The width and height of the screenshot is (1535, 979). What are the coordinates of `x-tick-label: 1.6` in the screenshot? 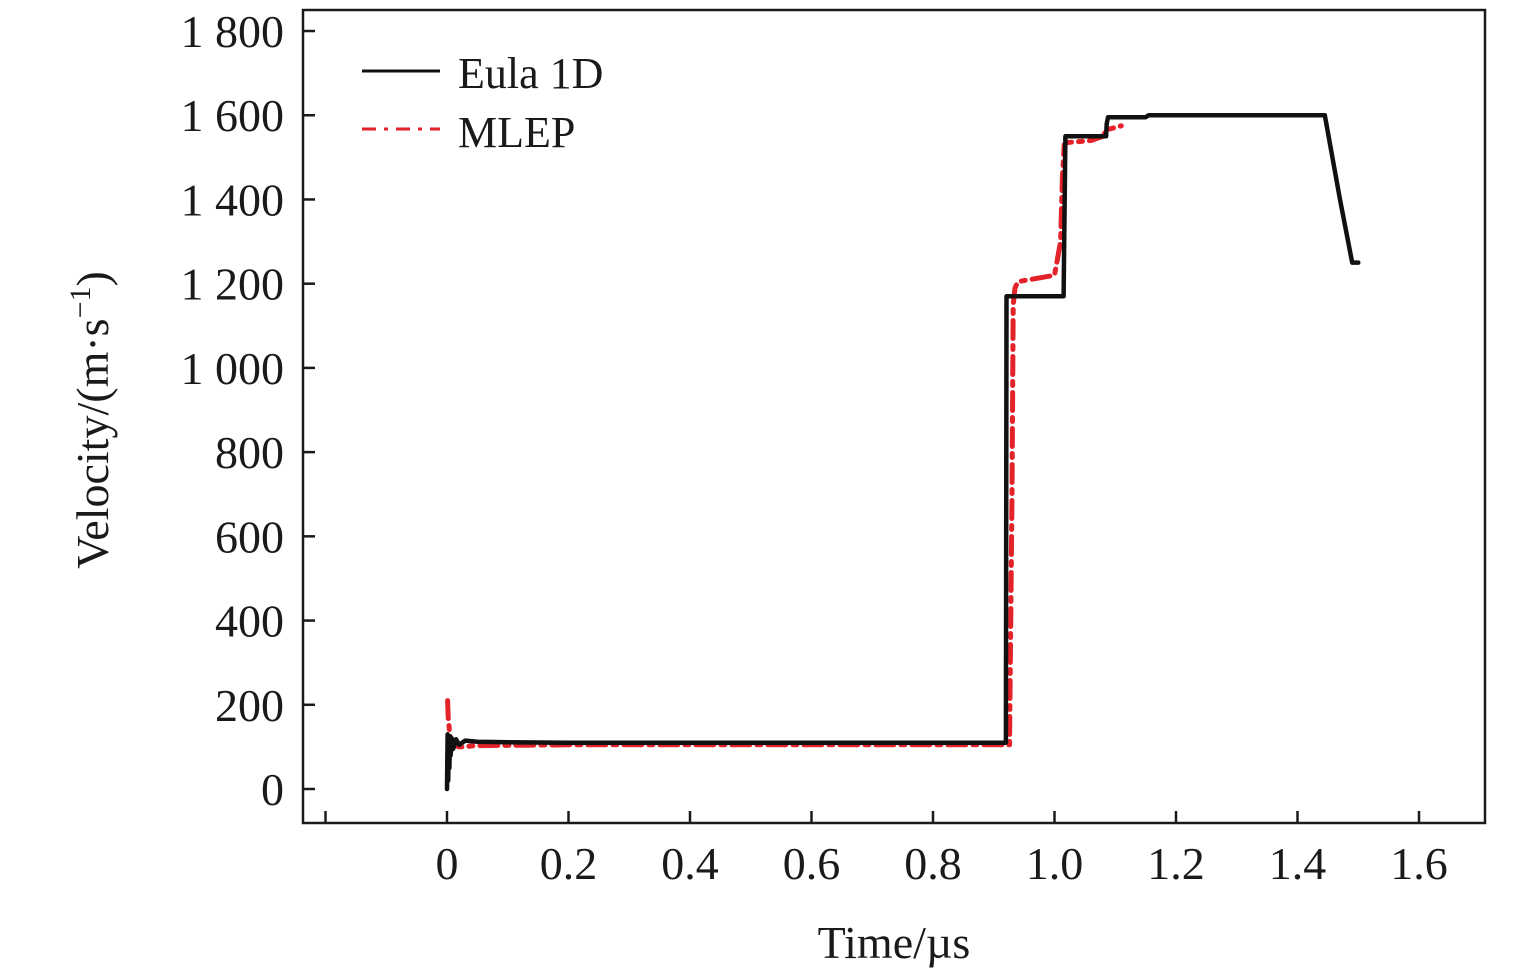 It's located at (1419, 863).